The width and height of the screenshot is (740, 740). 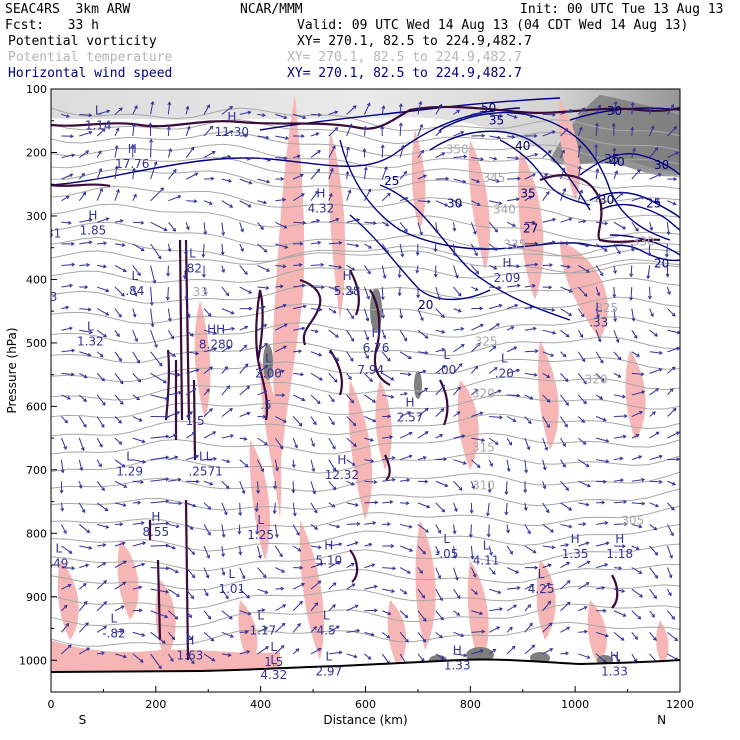 I want to click on pv-extremum-value: 2.97, so click(x=328, y=672).